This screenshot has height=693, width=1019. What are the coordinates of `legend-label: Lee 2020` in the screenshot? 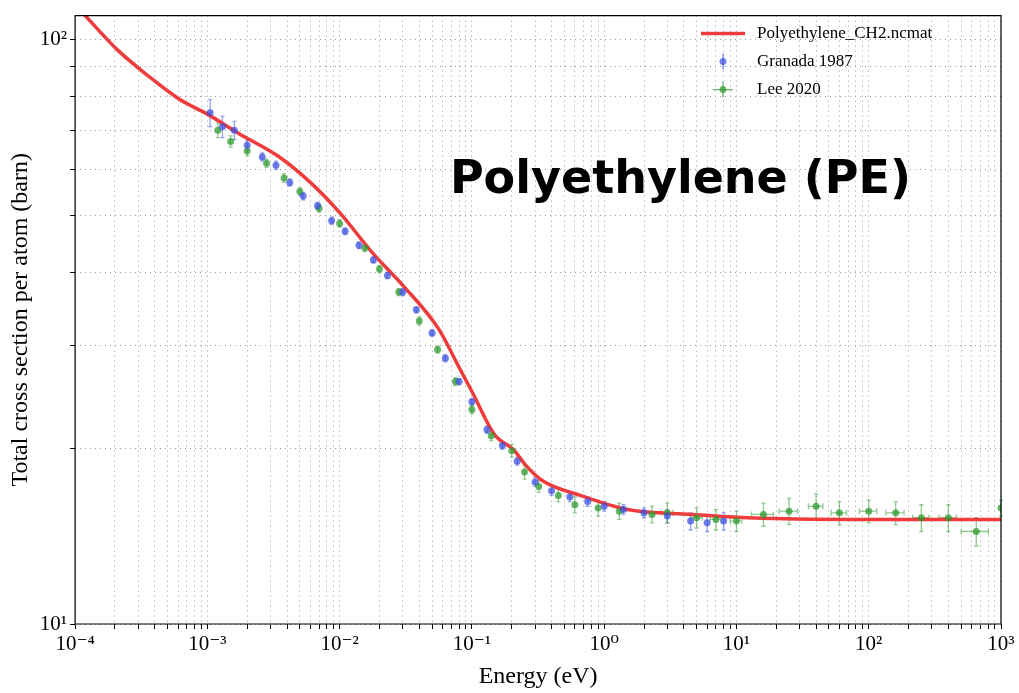 It's located at (789, 89).